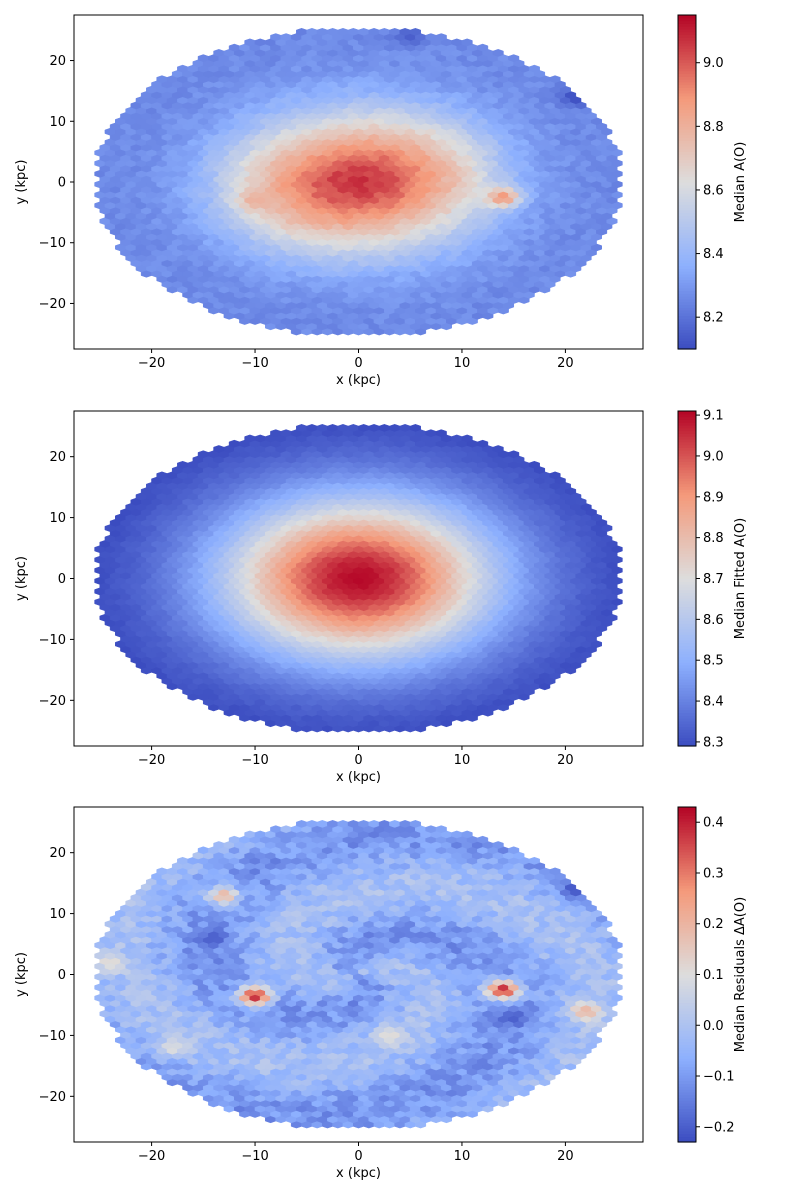 This screenshot has height=1200, width=800. What do you see at coordinates (713, 127) in the screenshot?
I see `colorbar-tick-label: 8.8` at bounding box center [713, 127].